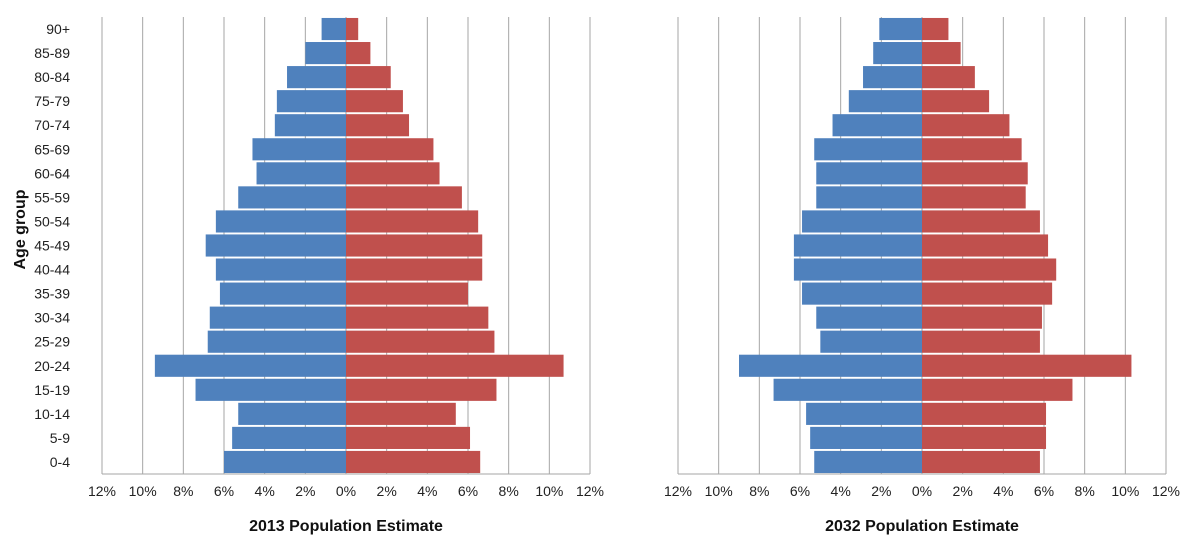 Image resolution: width=1182 pixels, height=538 pixels. What do you see at coordinates (52, 77) in the screenshot?
I see `age-category-label: 80-84` at bounding box center [52, 77].